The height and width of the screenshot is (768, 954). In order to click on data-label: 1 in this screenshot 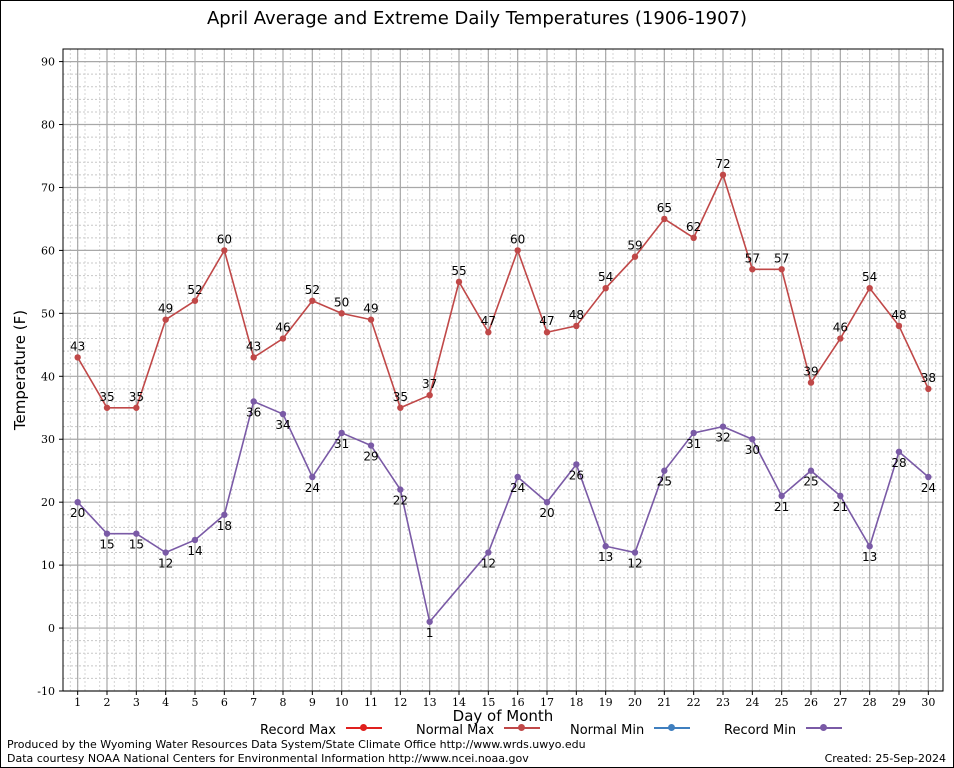, I will do `click(430, 633)`.